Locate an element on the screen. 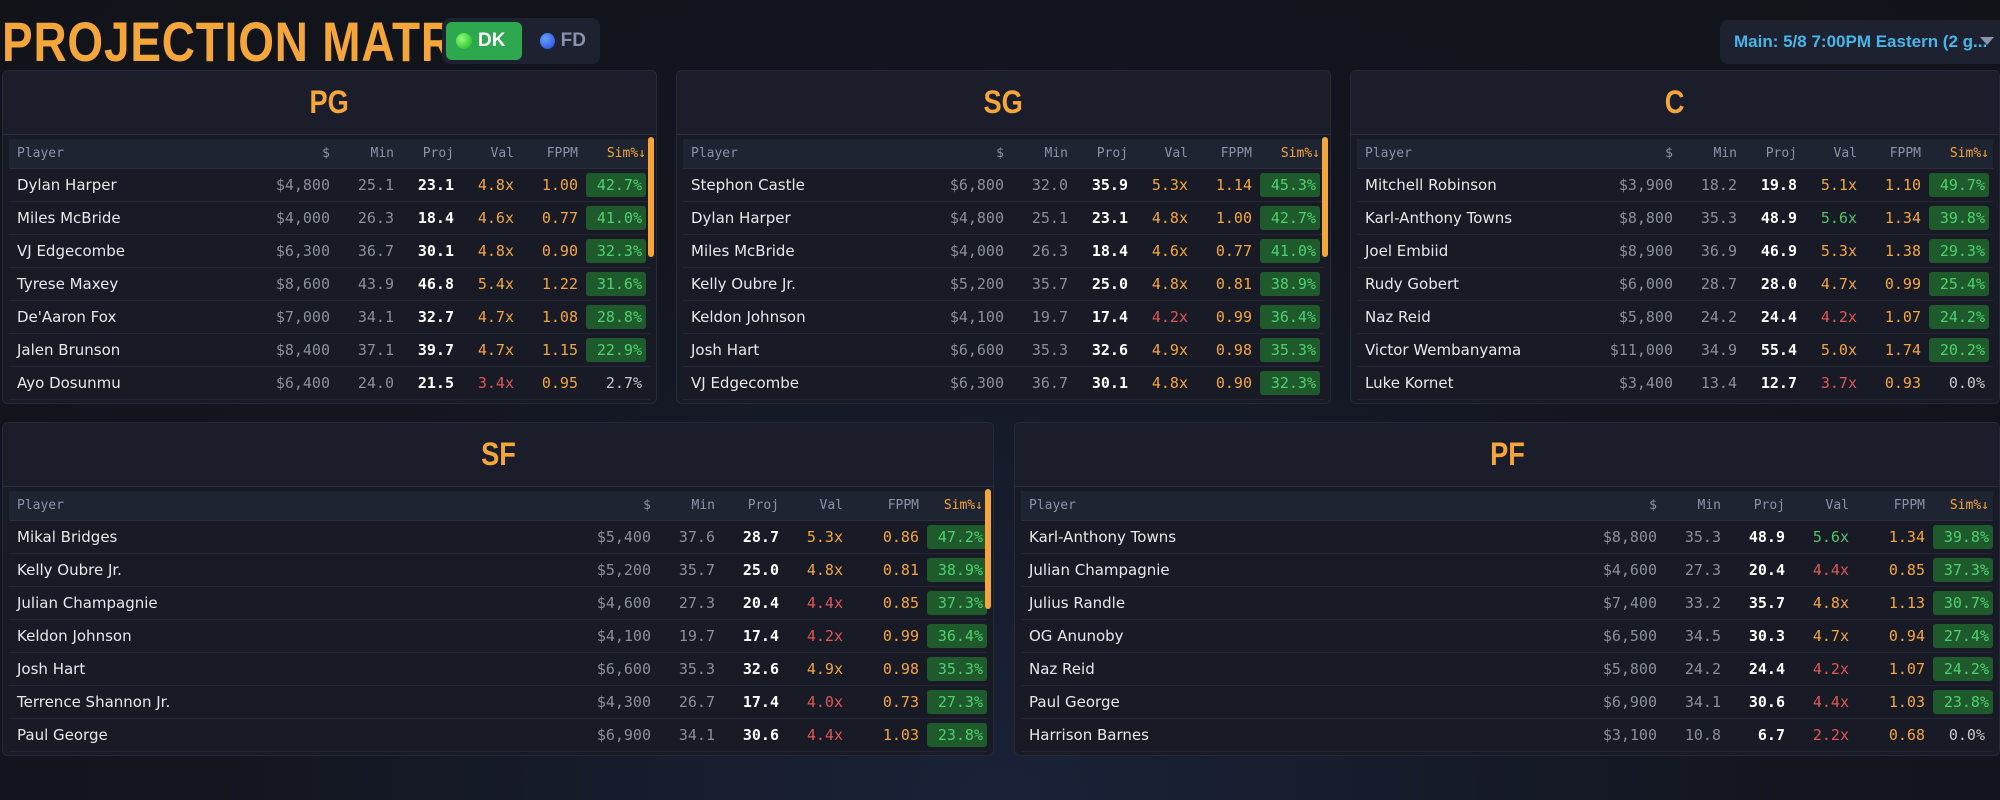  table-row: Luke Kornet $3,400 13.4 12.7 3.7x 0.93 0.0% is located at coordinates (1675, 383).